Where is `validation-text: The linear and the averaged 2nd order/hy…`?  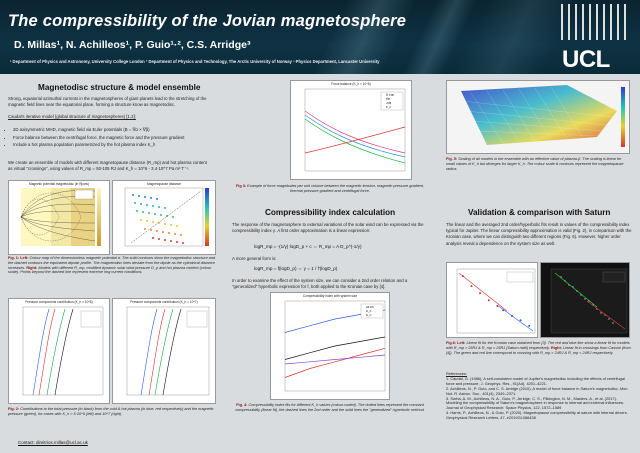
validation-text: The linear and the averaged 2nd order/hy… is located at coordinates (539, 234).